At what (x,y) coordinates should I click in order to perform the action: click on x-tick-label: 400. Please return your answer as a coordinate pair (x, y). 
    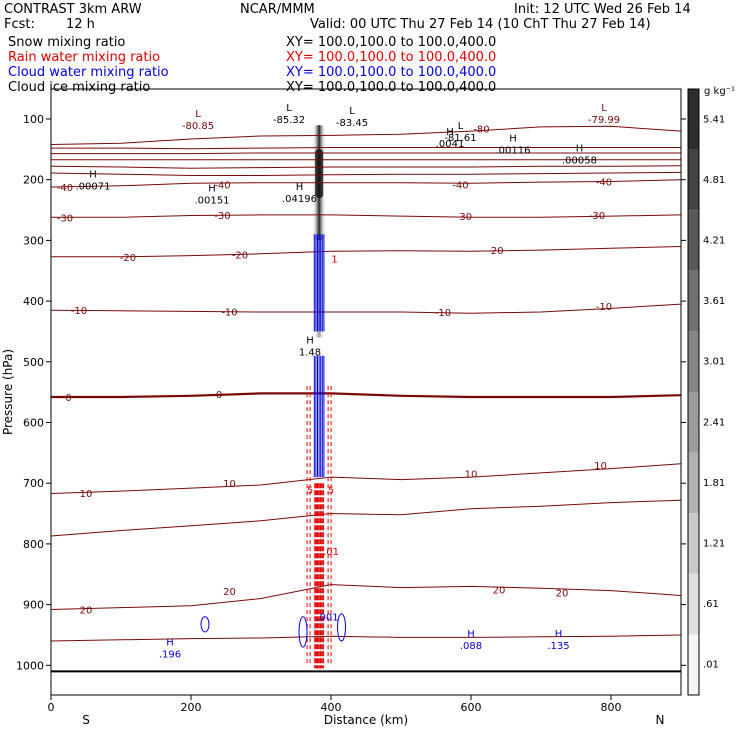
    Looking at the image, I should click on (331, 707).